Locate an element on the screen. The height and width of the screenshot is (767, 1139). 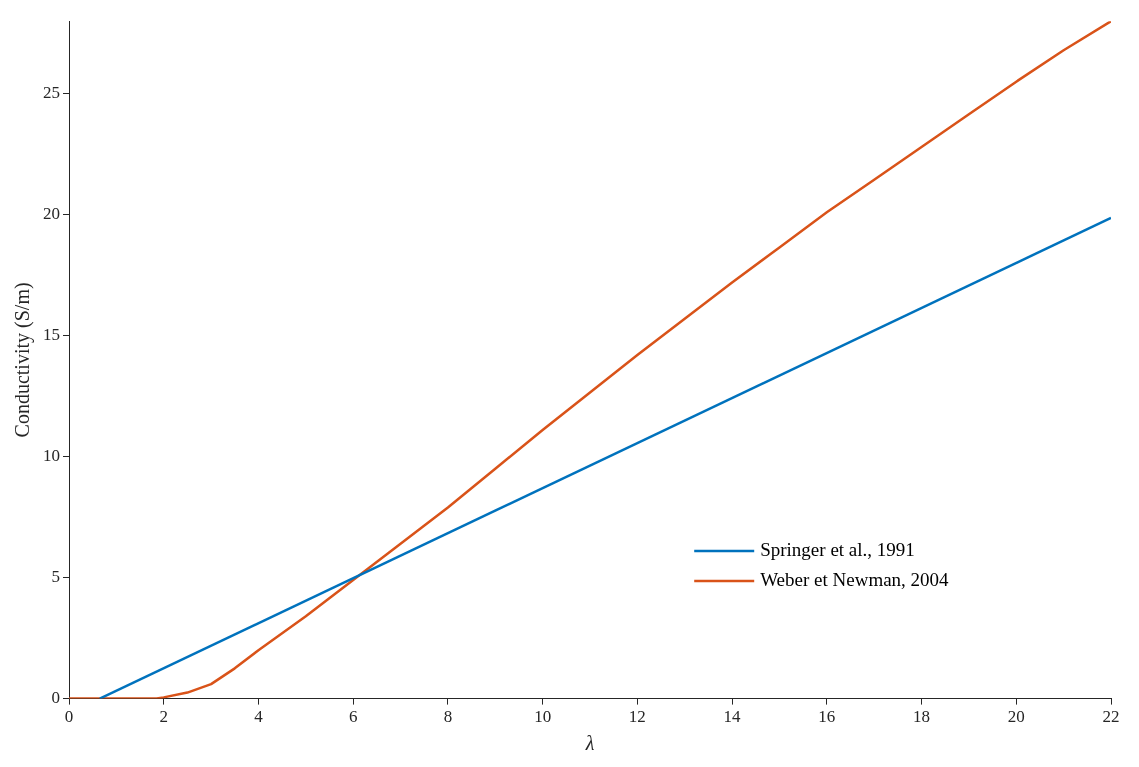
x-tick-label: 8 is located at coordinates (448, 717).